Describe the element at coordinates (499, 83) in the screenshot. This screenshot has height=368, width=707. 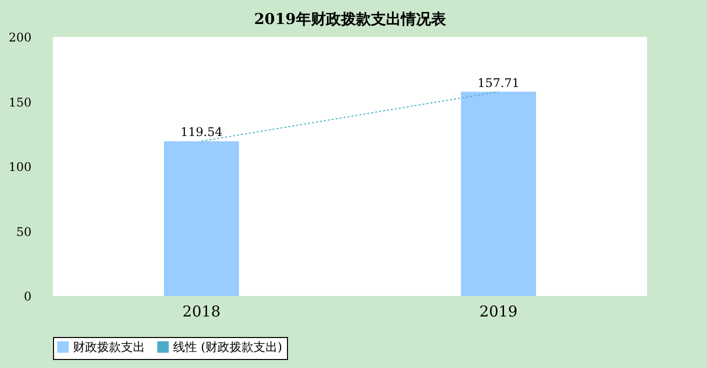
I see `data-label: 157.71` at that location.